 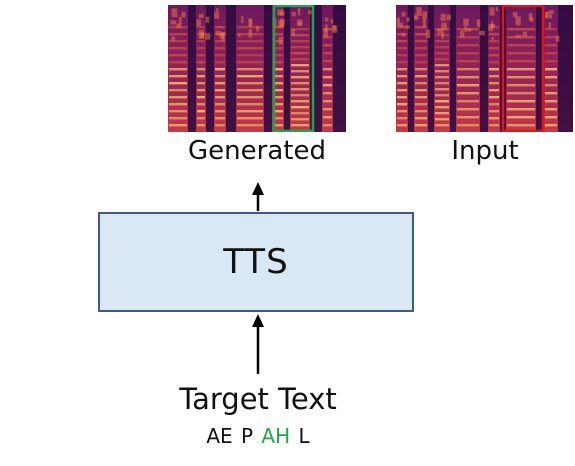 What do you see at coordinates (257, 68) in the screenshot?
I see `generated-spectrogram` at bounding box center [257, 68].